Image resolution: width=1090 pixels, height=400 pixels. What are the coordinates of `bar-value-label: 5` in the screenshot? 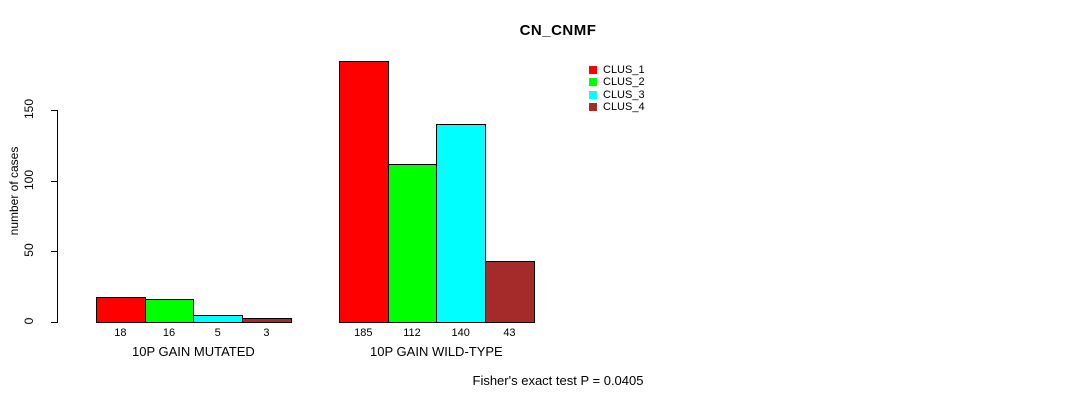 It's located at (217, 333).